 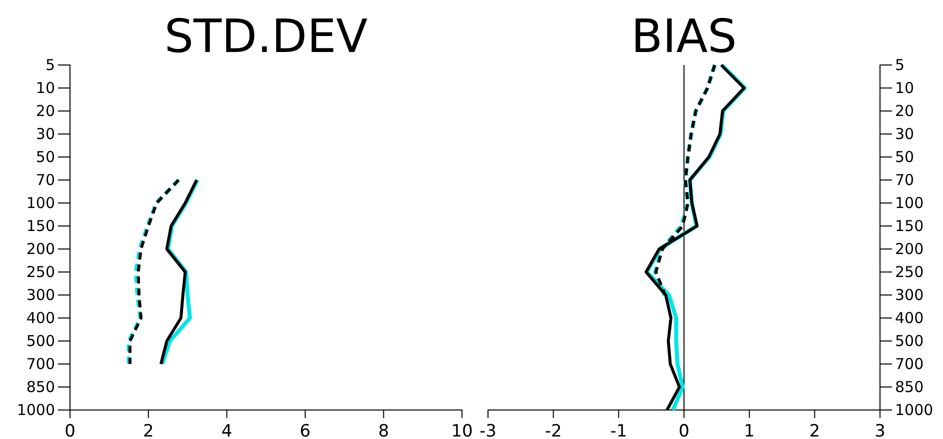 I want to click on x-tick-label: 6, so click(x=305, y=430).